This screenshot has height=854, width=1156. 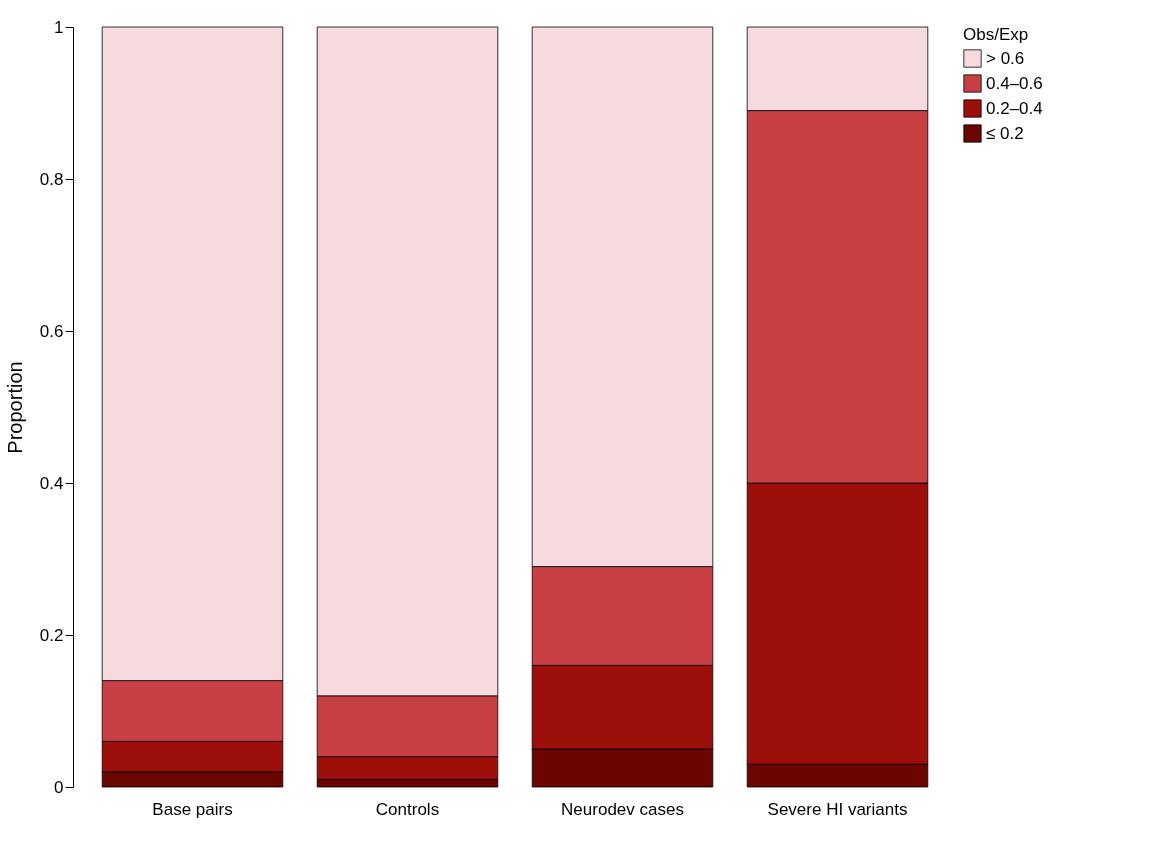 What do you see at coordinates (622, 809) in the screenshot?
I see `x-tick-label: Neurodev cases` at bounding box center [622, 809].